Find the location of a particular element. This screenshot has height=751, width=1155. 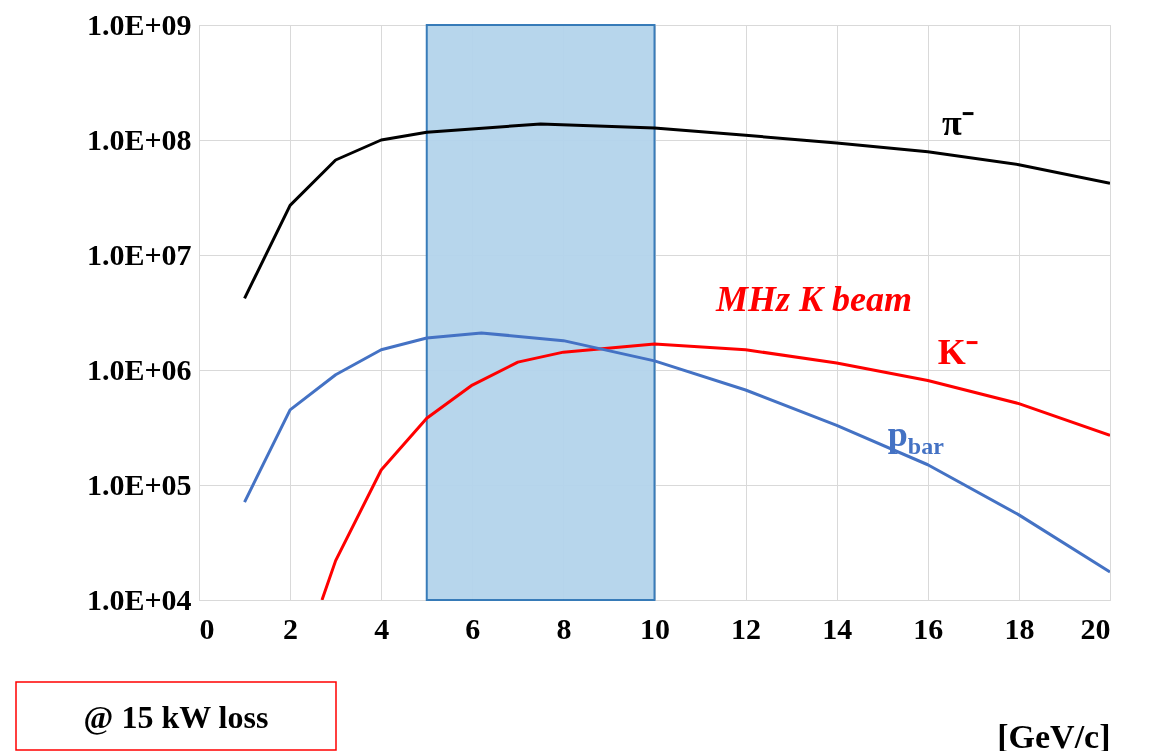

x-tick-label: 8 is located at coordinates (564, 628).